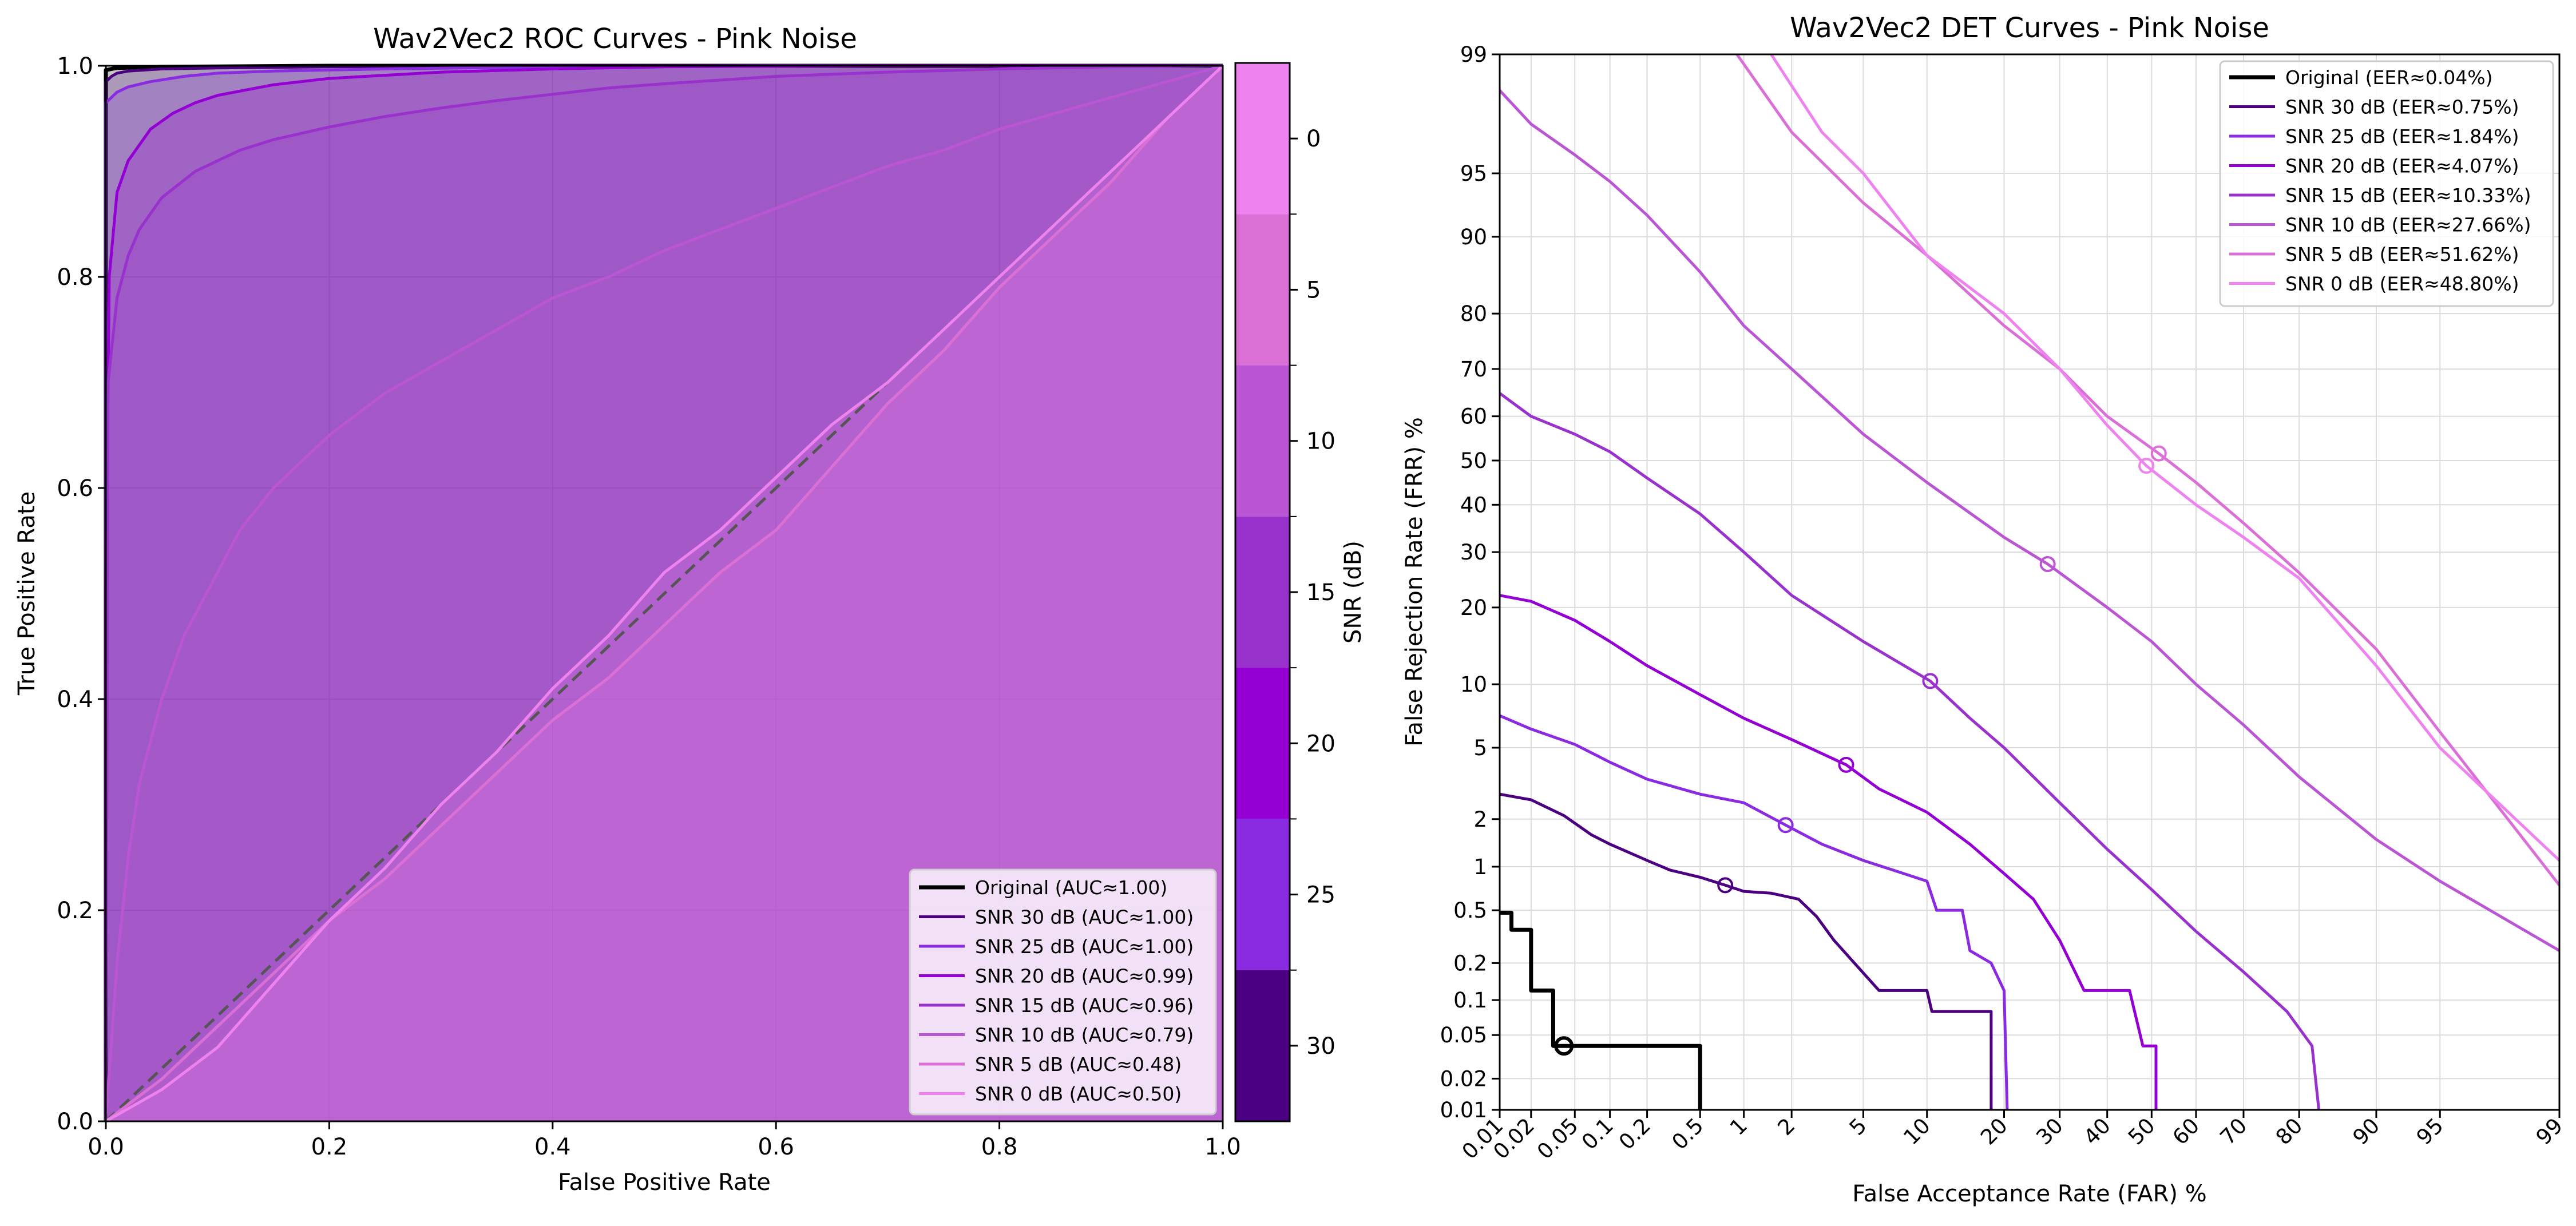 This screenshot has width=2576, height=1226. Describe the element at coordinates (665, 1140) in the screenshot. I see `roc-x-ticks: 0.0 0.2 0.4 0.6 0.8 1.0` at that location.